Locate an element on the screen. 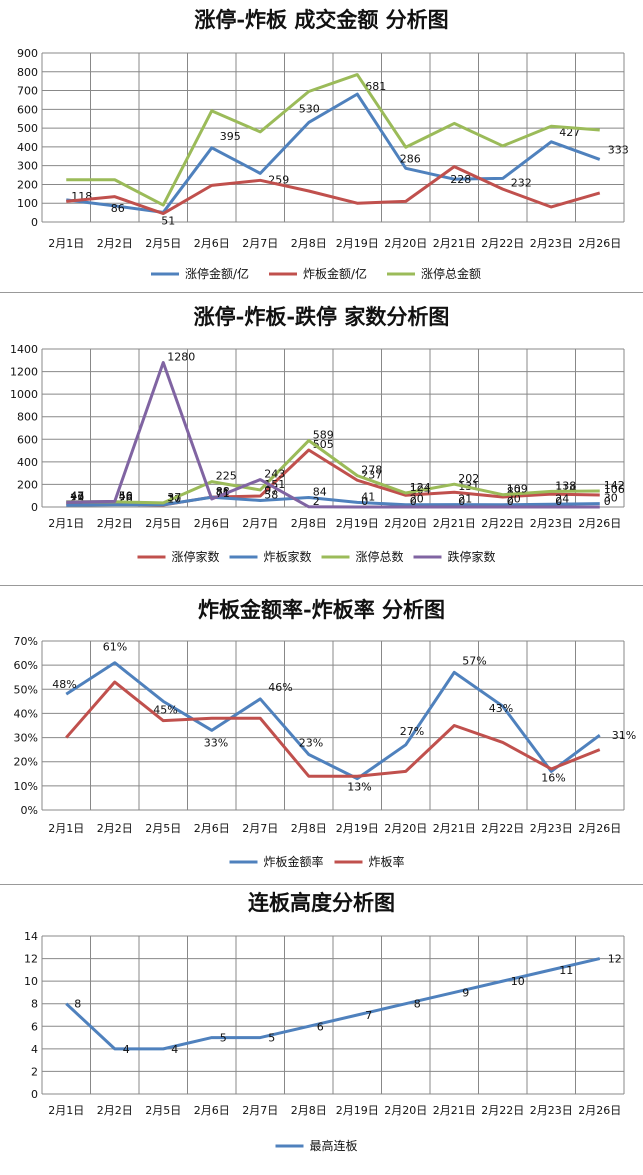  y-tick-label: 1200 is located at coordinates (24, 372).